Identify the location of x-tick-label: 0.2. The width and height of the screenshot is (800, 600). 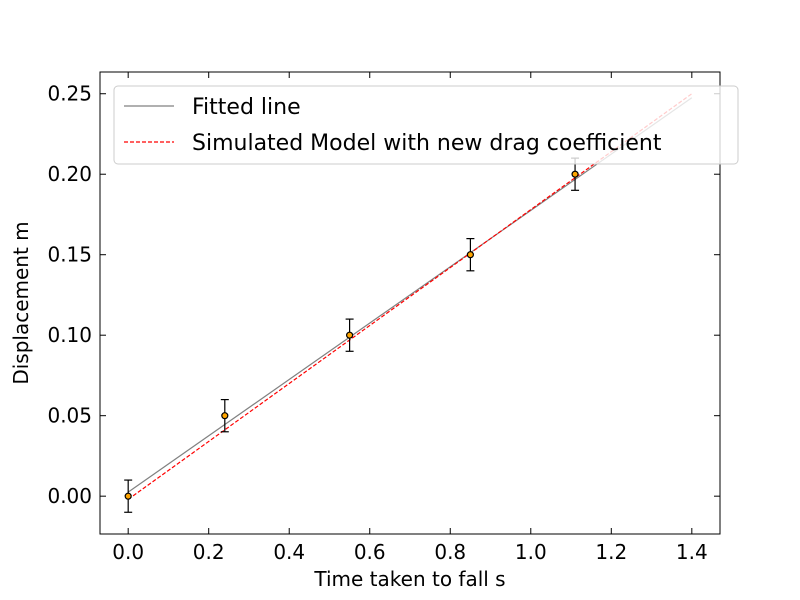
(209, 552).